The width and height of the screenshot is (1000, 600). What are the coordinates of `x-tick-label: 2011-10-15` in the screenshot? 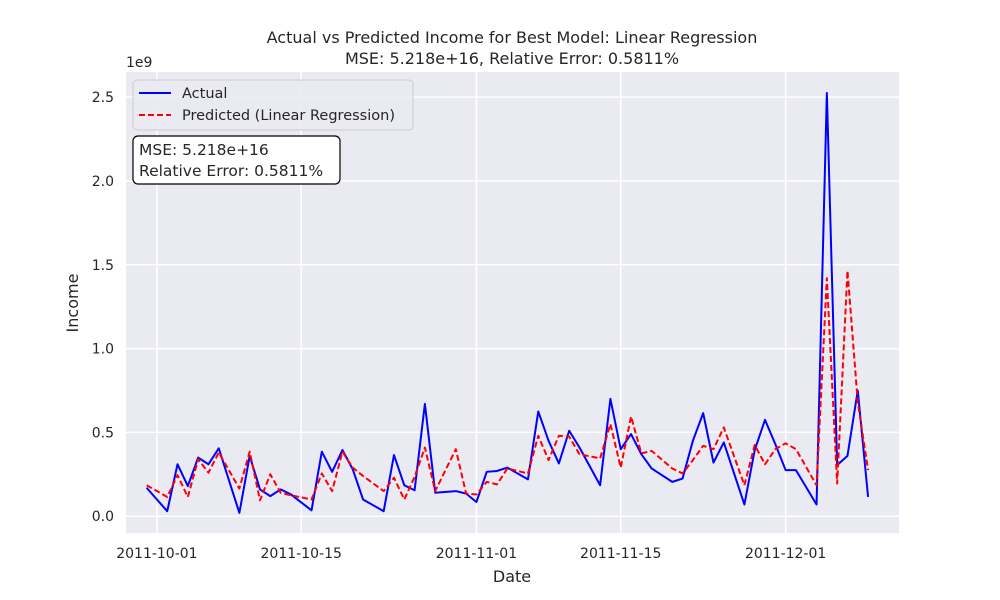 It's located at (301, 554).